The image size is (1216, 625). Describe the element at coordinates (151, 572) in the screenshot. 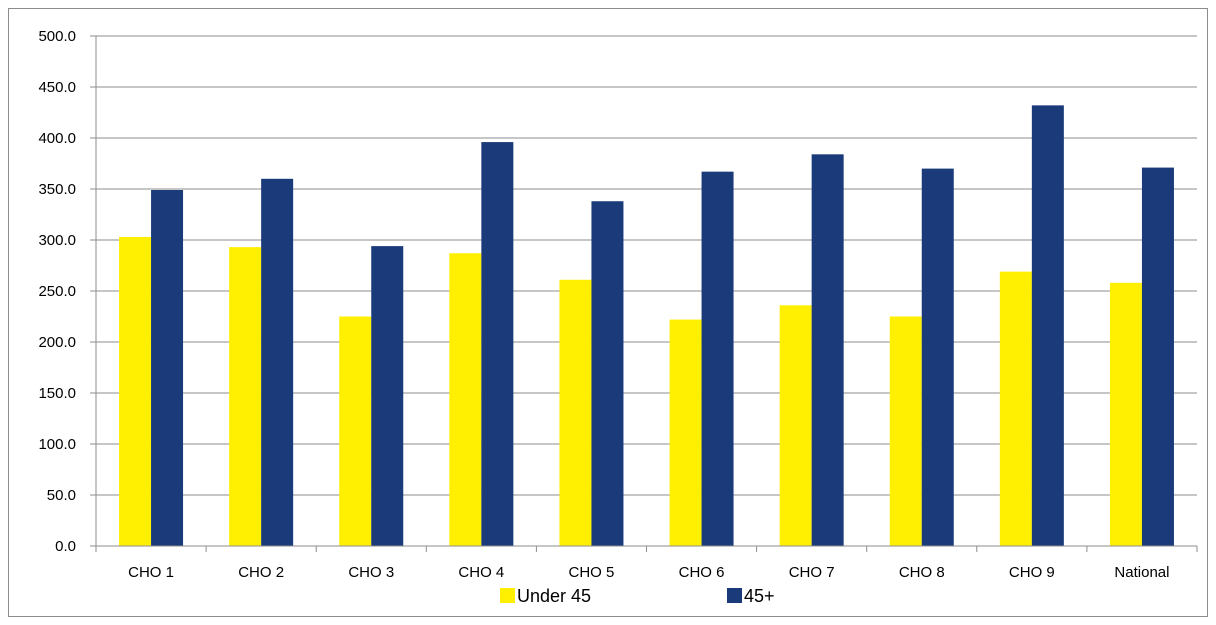

I see `x-tick-label: CHO 1` at that location.